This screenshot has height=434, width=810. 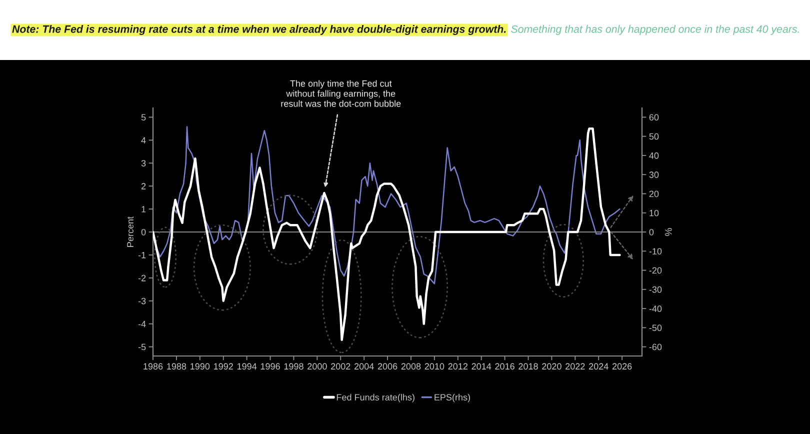 What do you see at coordinates (655, 309) in the screenshot?
I see `y2-tick-label: -40` at bounding box center [655, 309].